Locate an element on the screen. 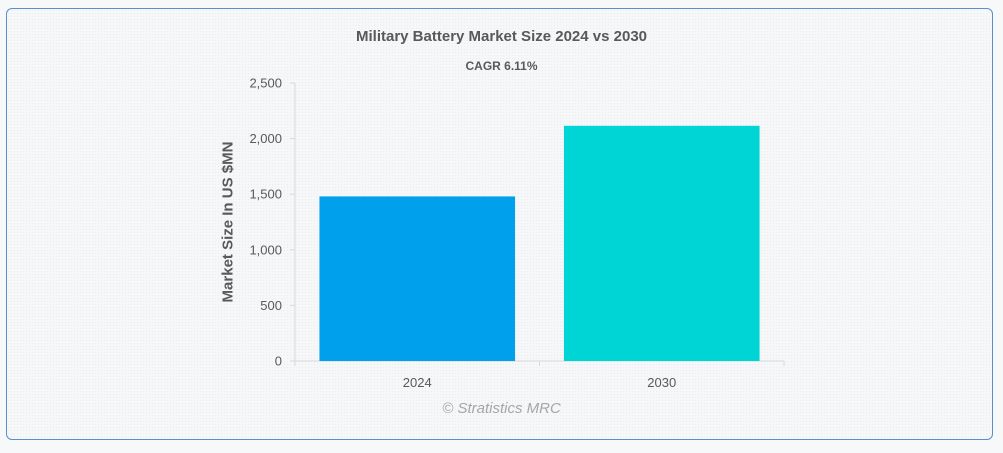 The image size is (1003, 453). y-tick-label: 0 is located at coordinates (278, 361).